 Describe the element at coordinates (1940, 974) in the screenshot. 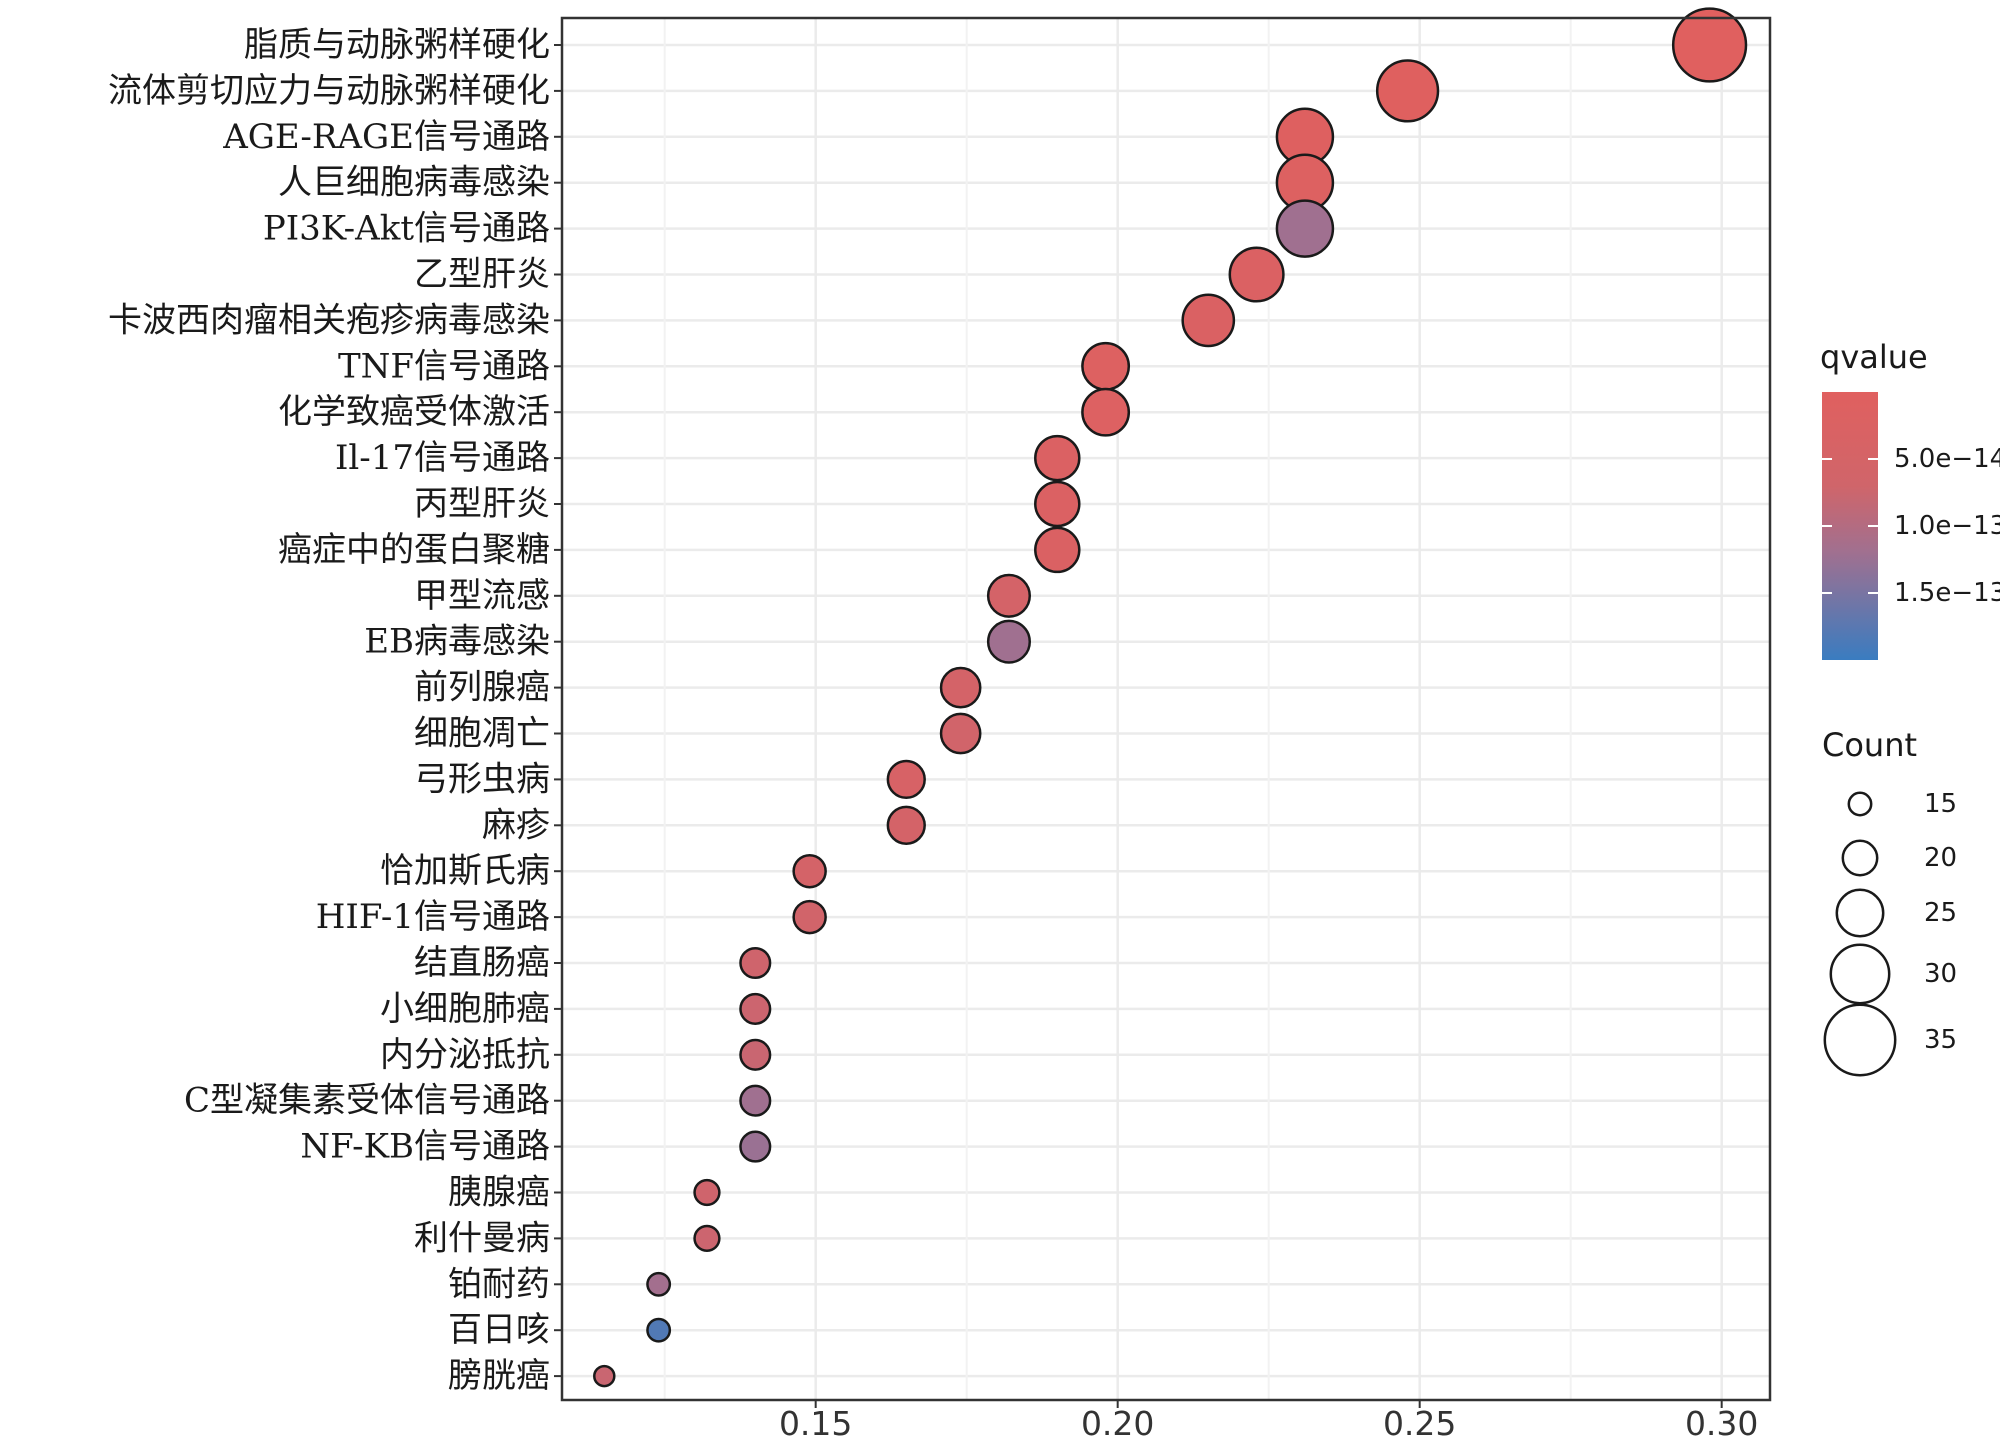

I see `size-legend-label: 30` at that location.